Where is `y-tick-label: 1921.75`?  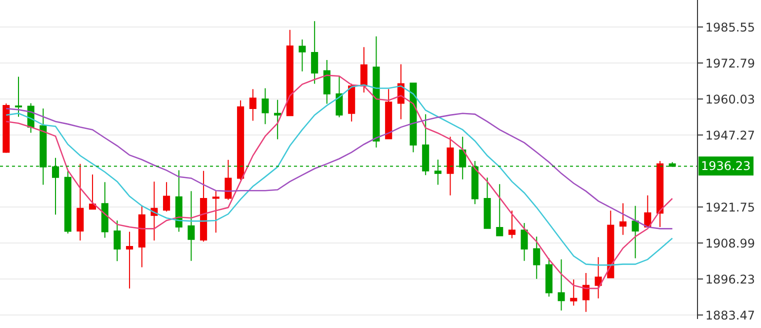 y-tick-label: 1921.75 is located at coordinates (730, 207).